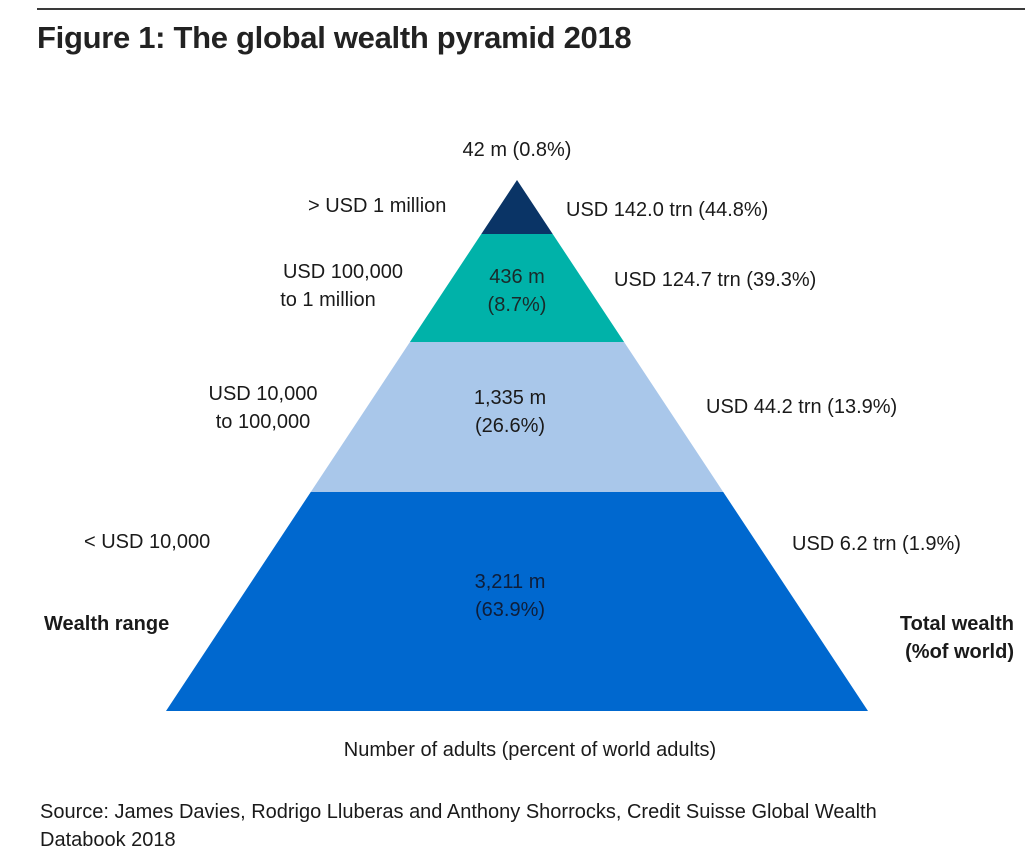 The height and width of the screenshot is (866, 1035). I want to click on total-wealth-label-top: USD 142.0 trn (44.8%), so click(667, 210).